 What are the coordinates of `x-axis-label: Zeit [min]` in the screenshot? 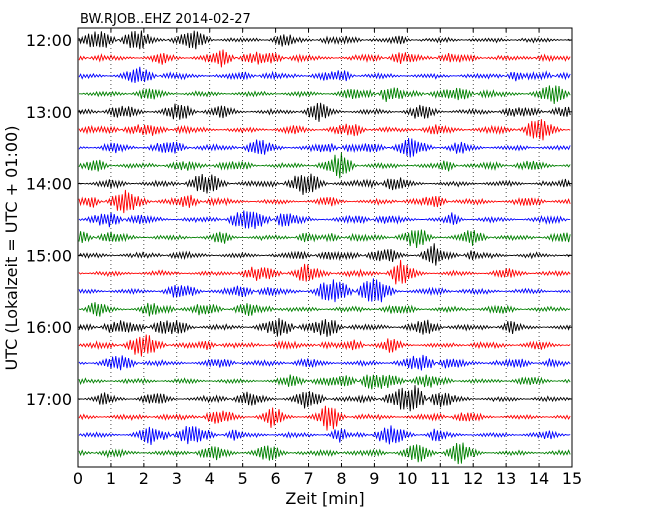 It's located at (324, 498).